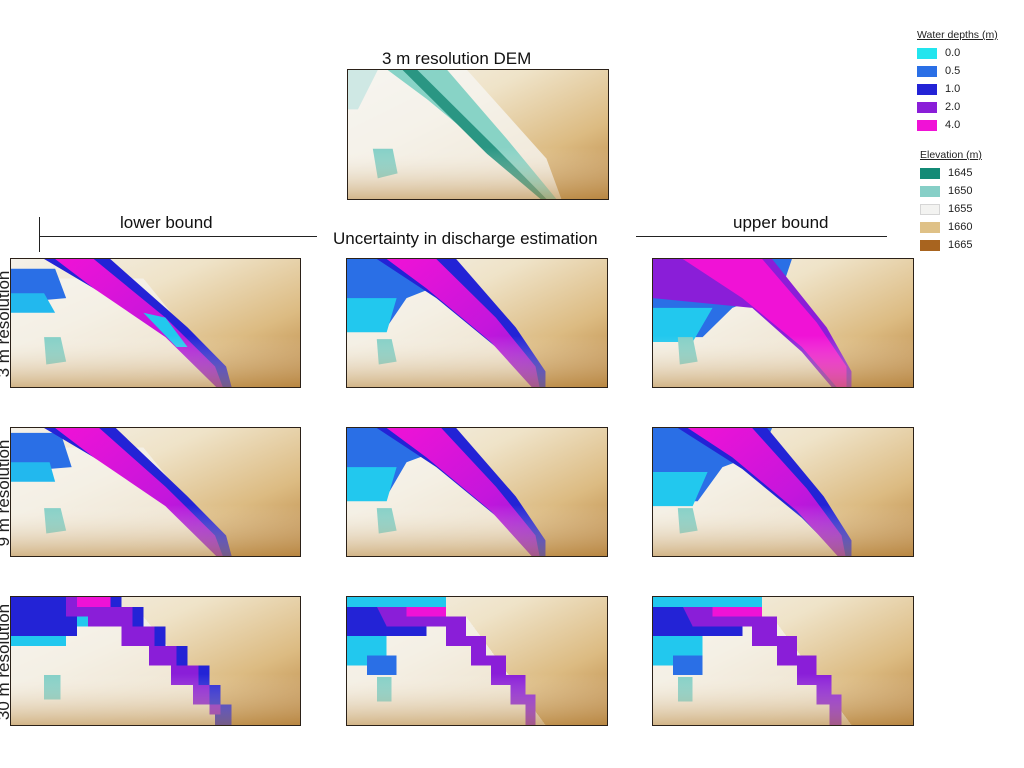 This screenshot has height=768, width=1024. Describe the element at coordinates (946, 245) in the screenshot. I see `elevation-legend-item: 1665` at that location.